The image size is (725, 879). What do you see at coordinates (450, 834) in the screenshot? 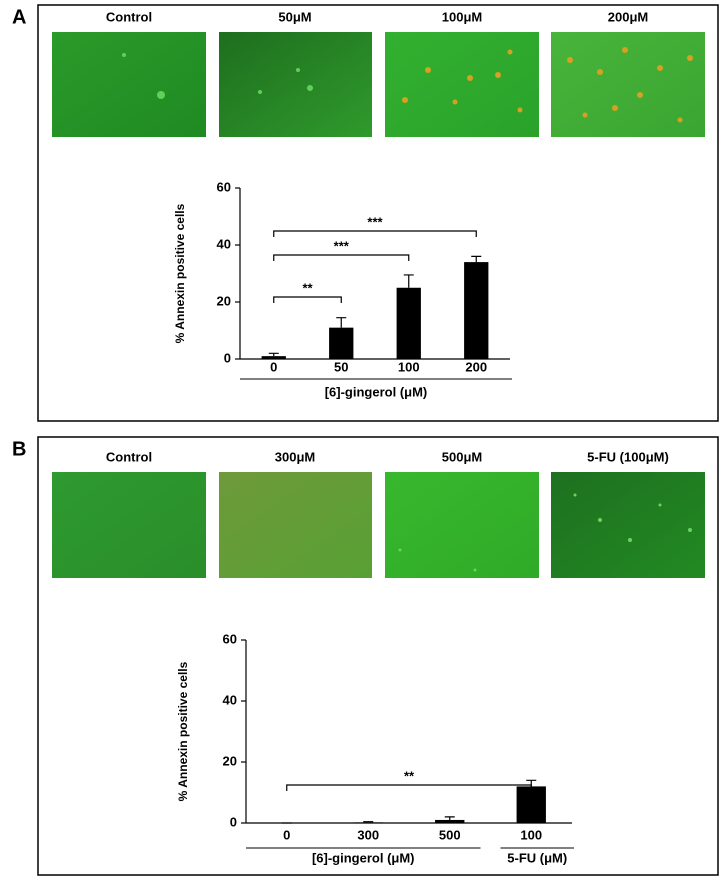
I see `x-tick-label: 500` at bounding box center [450, 834].